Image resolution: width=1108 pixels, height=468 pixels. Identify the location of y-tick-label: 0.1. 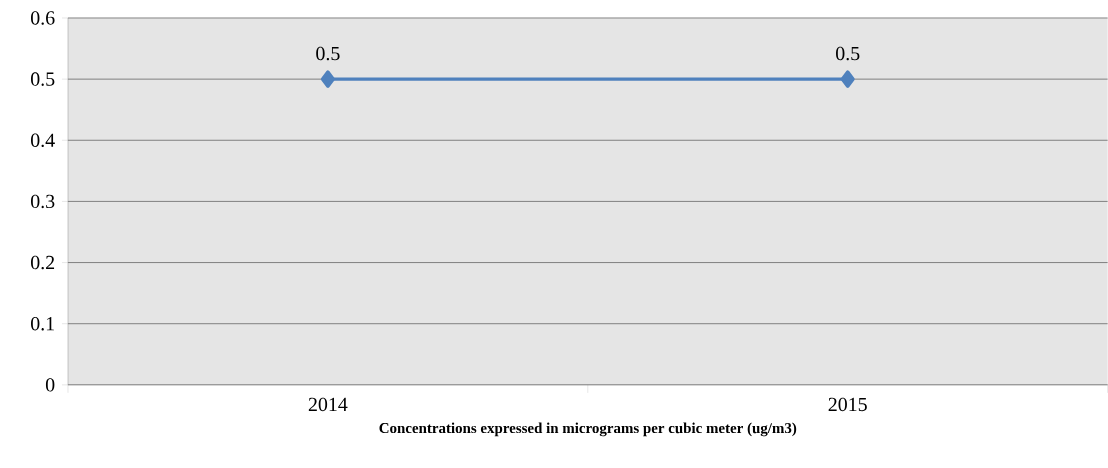
(42, 324).